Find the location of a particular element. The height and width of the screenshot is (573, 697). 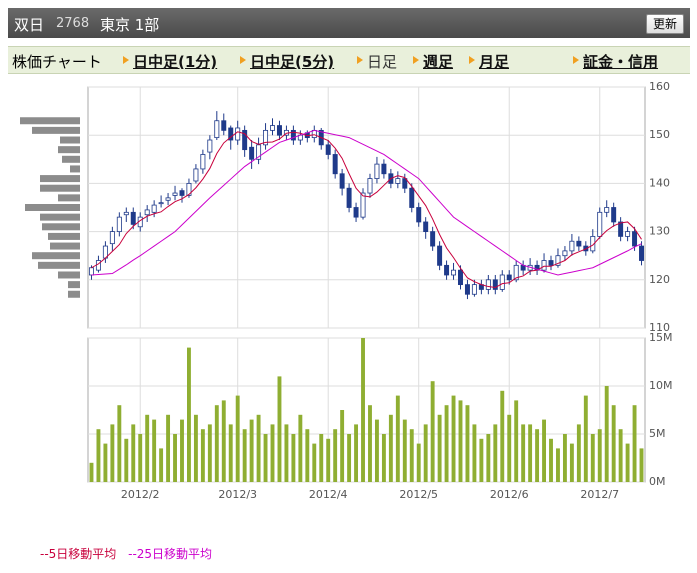

nav-link: 日中足(5分) is located at coordinates (286, 61).